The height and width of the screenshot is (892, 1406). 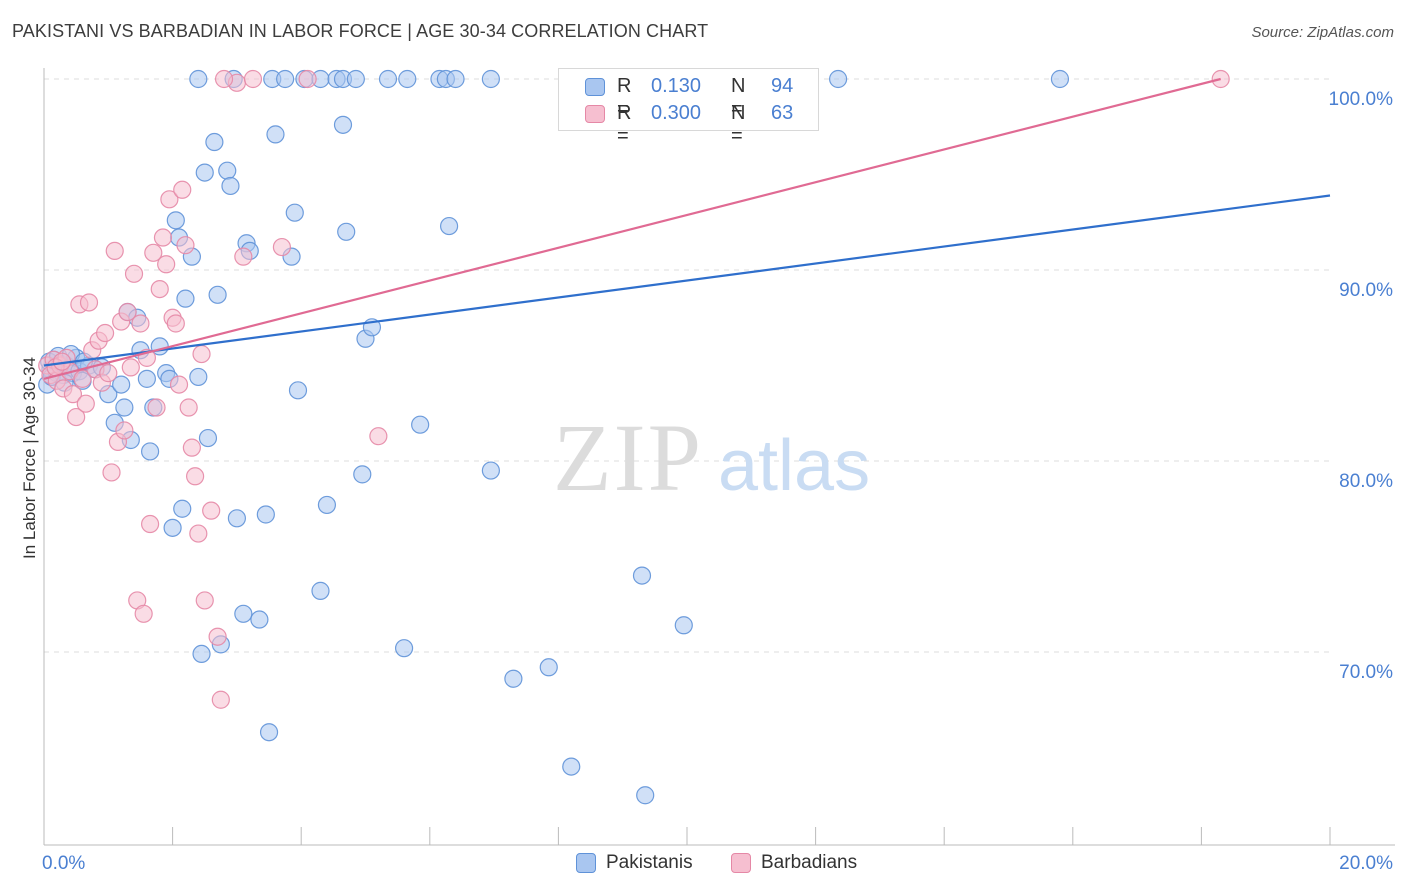 I want to click on series-swatch-barbadians, so click(x=741, y=863).